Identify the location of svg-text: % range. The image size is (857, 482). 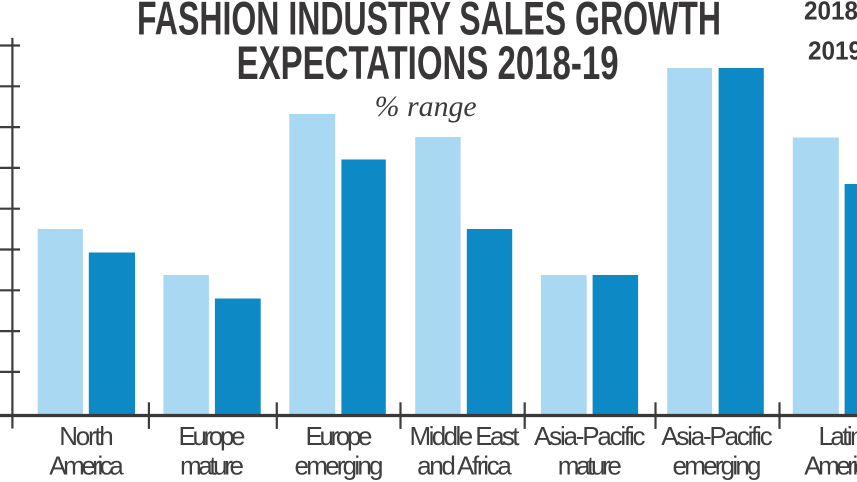
(426, 107).